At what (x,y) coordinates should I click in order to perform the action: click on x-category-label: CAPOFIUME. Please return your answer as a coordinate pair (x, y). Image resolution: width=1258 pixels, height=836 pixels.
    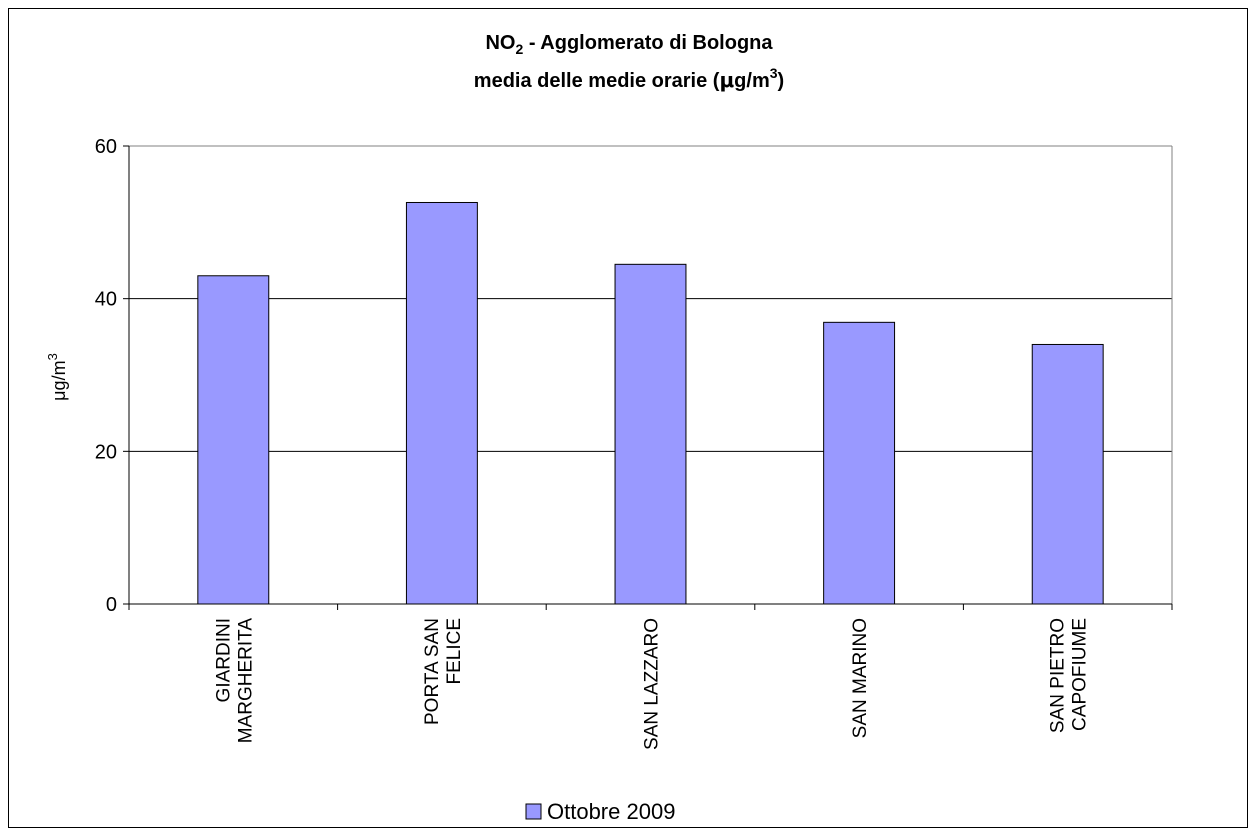
    Looking at the image, I should click on (1080, 674).